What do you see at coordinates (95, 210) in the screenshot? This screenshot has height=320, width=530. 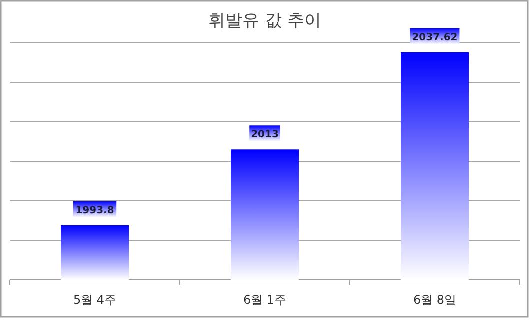 I see `data-label: 1993.8` at bounding box center [95, 210].